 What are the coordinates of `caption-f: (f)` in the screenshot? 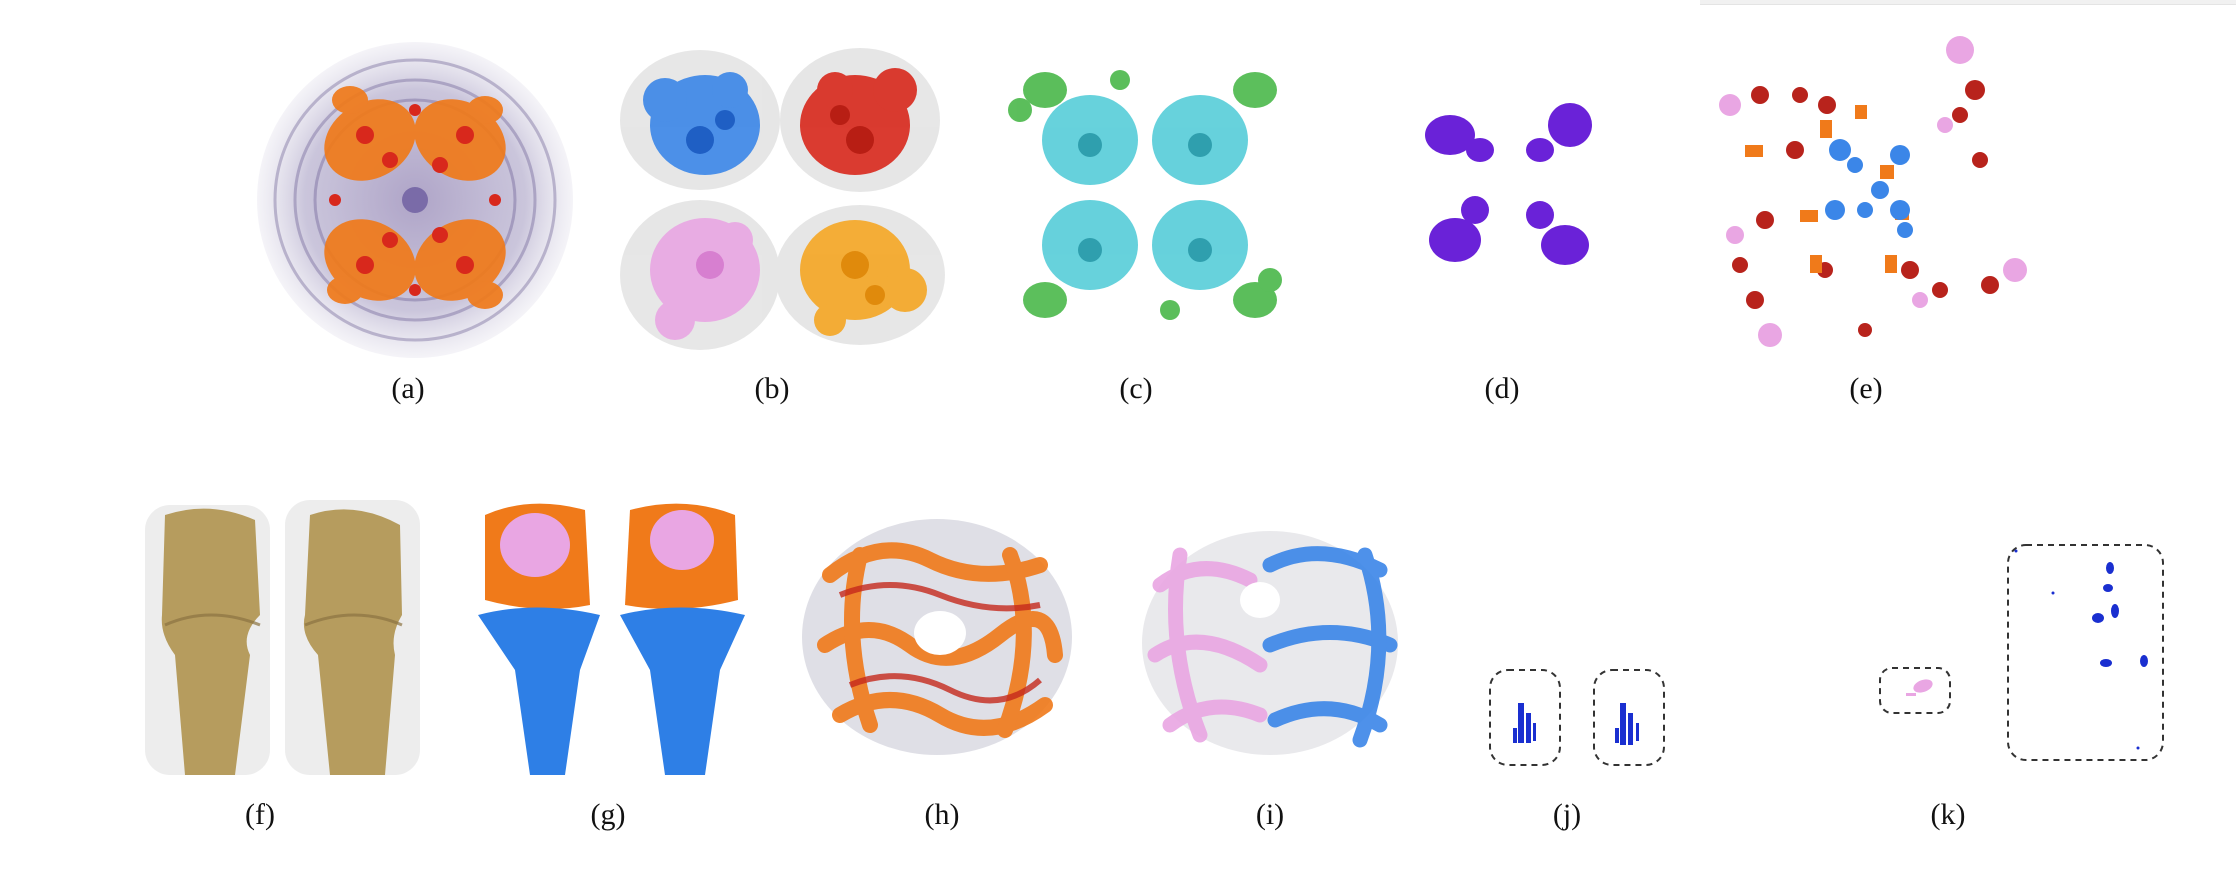 It's located at (260, 814).